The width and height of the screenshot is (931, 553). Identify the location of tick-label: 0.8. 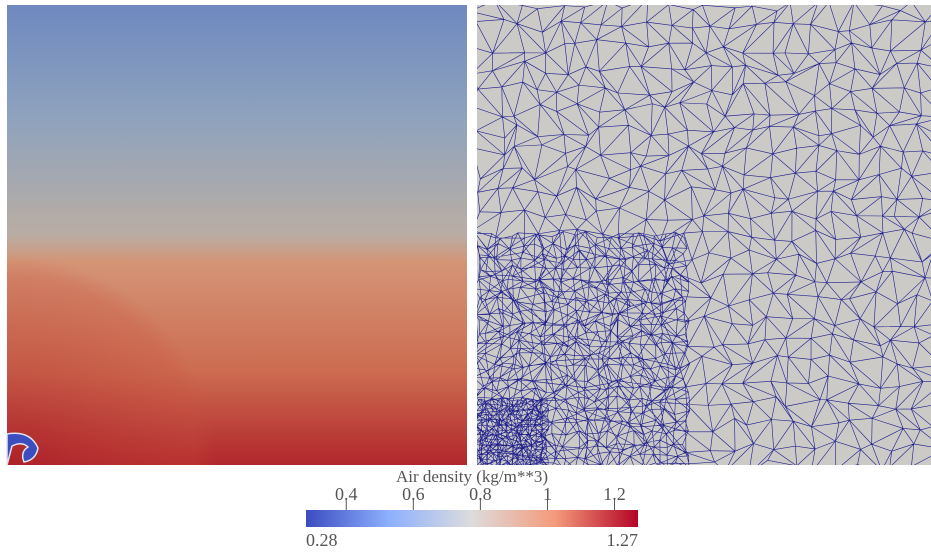
(480, 494).